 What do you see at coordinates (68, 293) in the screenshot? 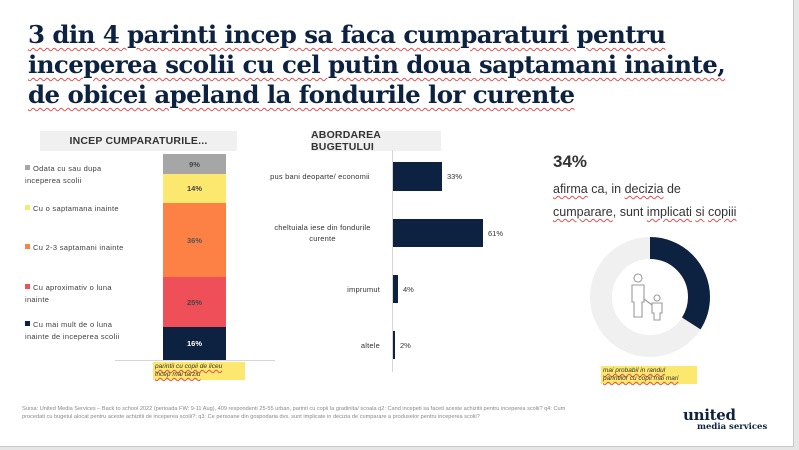
I see `legend-item-one-month: Cu aproximativ o luna inainte` at bounding box center [68, 293].